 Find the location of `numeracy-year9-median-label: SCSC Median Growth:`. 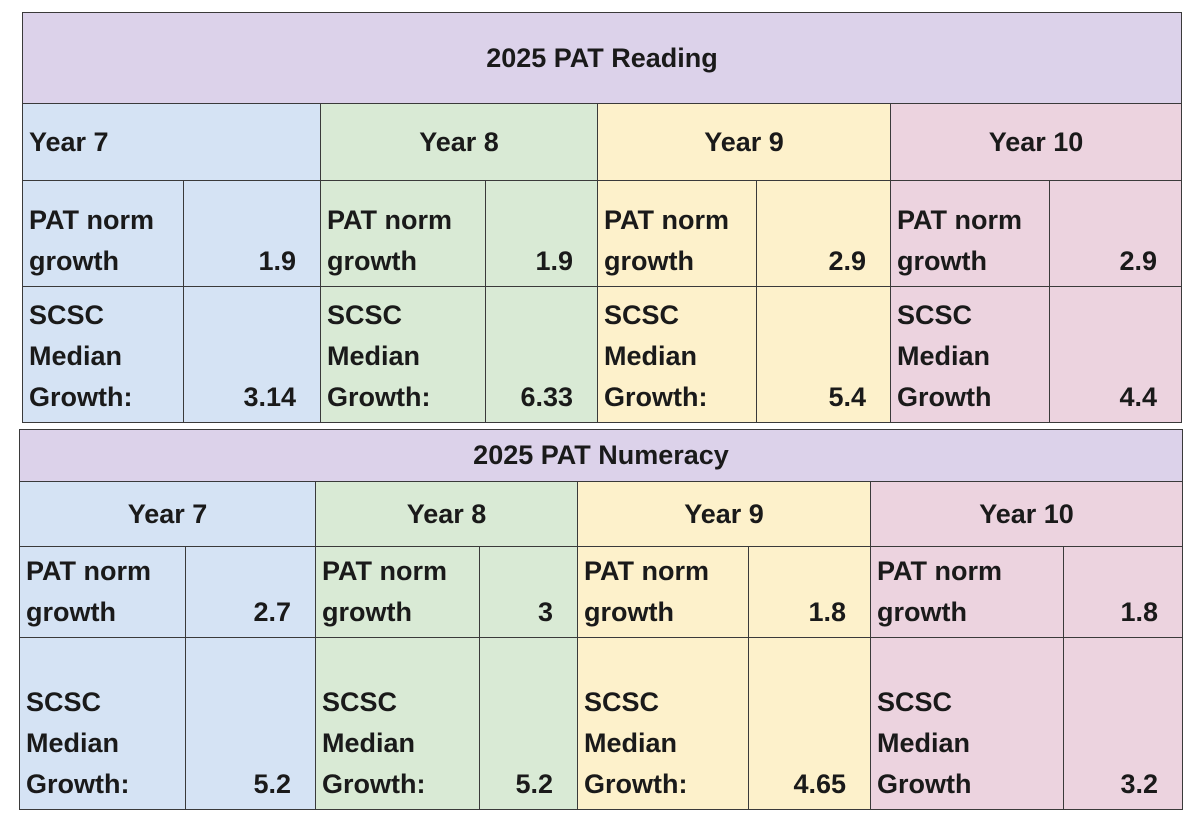

numeracy-year9-median-label: SCSC Median Growth: is located at coordinates (663, 723).